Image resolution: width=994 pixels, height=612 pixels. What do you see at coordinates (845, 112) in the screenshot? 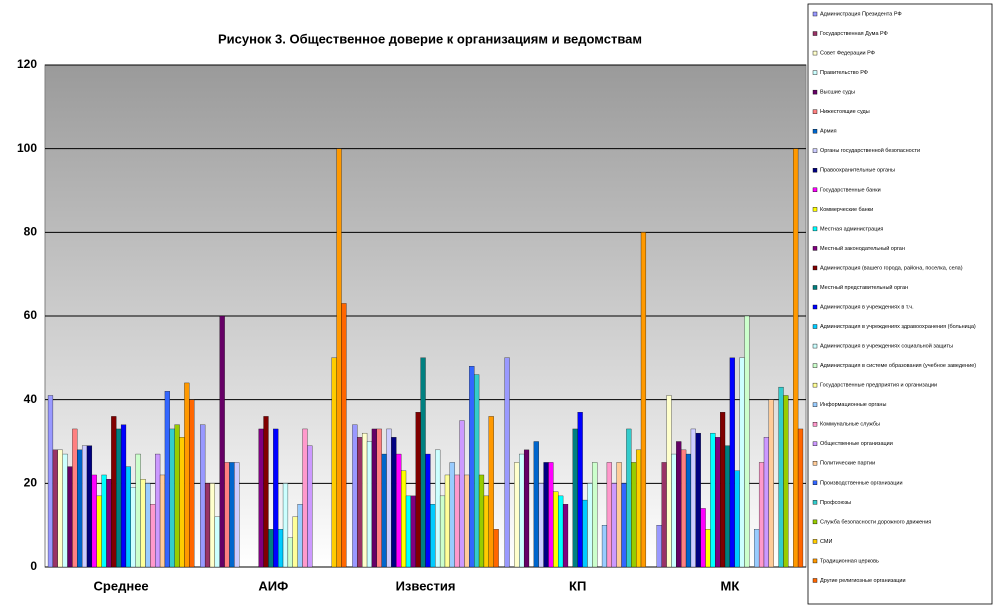
I see `legend-label: Нижестоящие суды` at bounding box center [845, 112].